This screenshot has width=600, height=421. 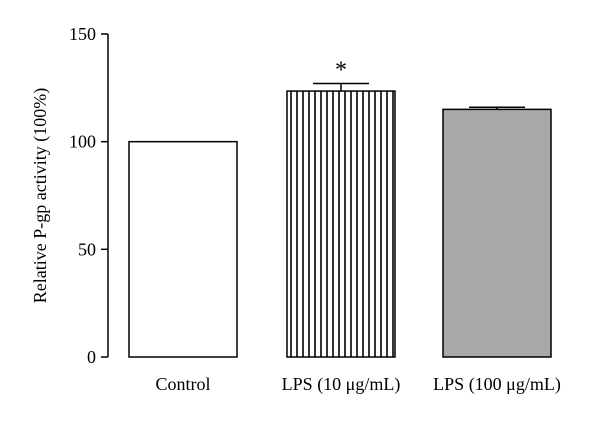 I want to click on y-axis: 0 50 100 150, so click(x=89, y=195).